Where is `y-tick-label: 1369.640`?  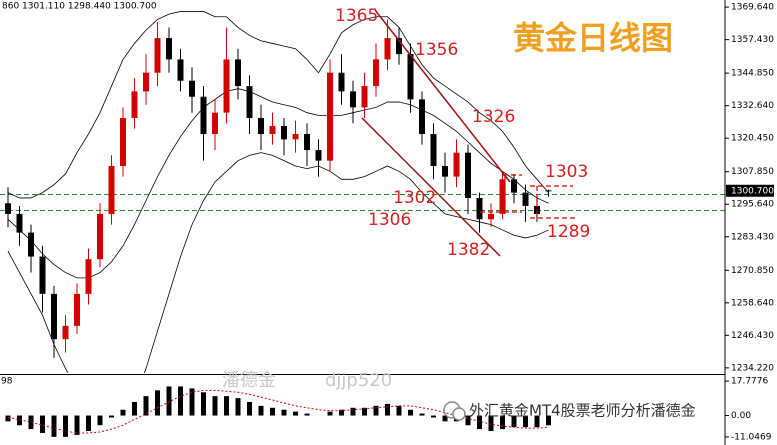 y-tick-label: 1369.640 is located at coordinates (752, 8).